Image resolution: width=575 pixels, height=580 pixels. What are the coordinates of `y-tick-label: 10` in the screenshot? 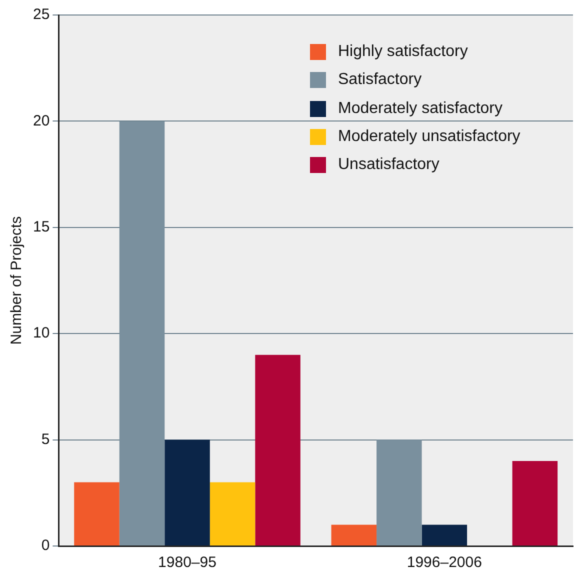 It's located at (41, 333).